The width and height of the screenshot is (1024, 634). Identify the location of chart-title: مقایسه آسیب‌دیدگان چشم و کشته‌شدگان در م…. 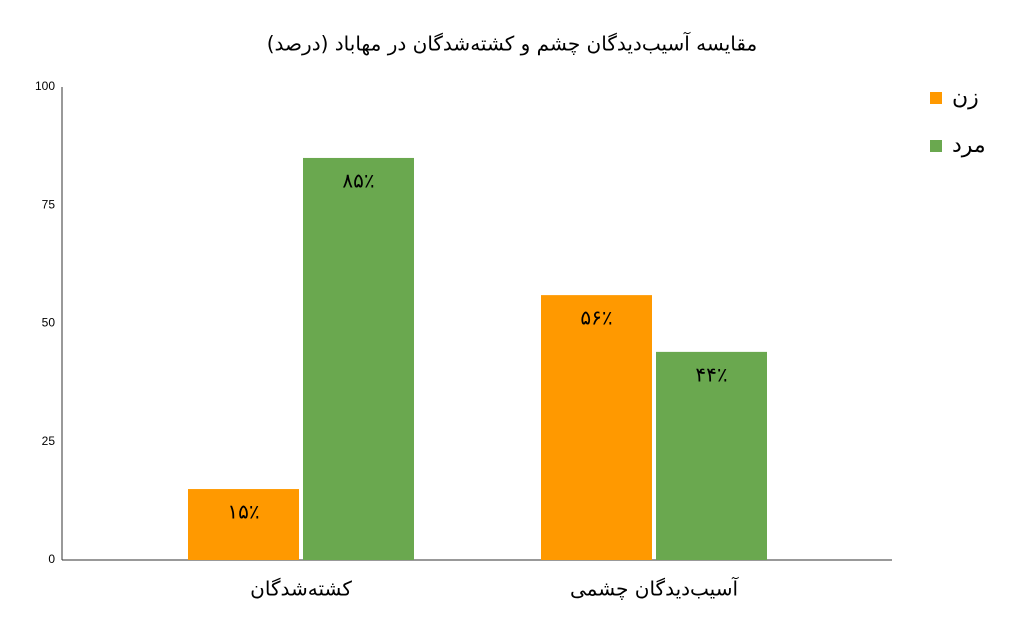
(512, 43).